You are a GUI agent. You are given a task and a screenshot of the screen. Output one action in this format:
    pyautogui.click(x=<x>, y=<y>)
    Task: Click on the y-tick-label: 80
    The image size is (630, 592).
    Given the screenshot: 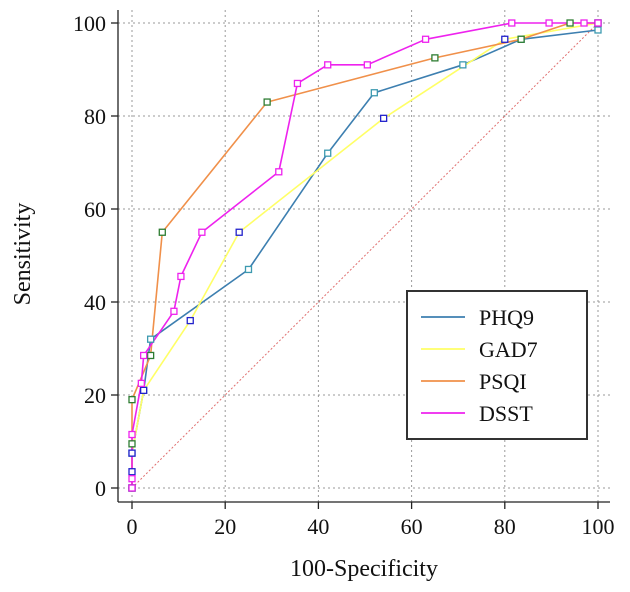 What is the action you would take?
    pyautogui.click(x=95, y=116)
    